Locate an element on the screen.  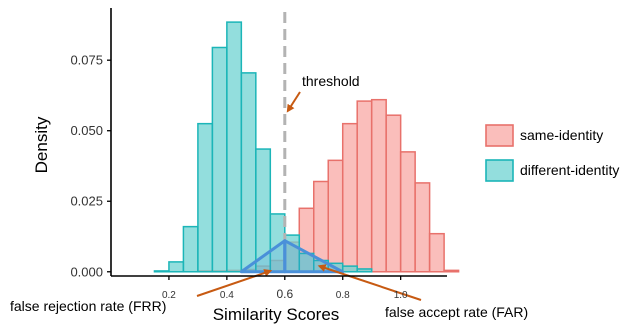
x-tick-label: 0.4 is located at coordinates (227, 295).